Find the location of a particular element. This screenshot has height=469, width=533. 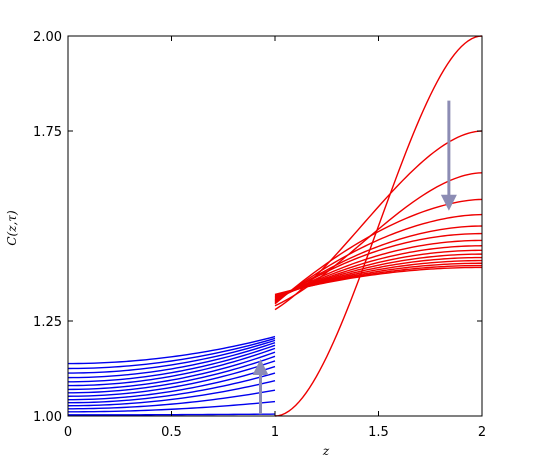

y-tick-label: 1.25 is located at coordinates (47, 322).